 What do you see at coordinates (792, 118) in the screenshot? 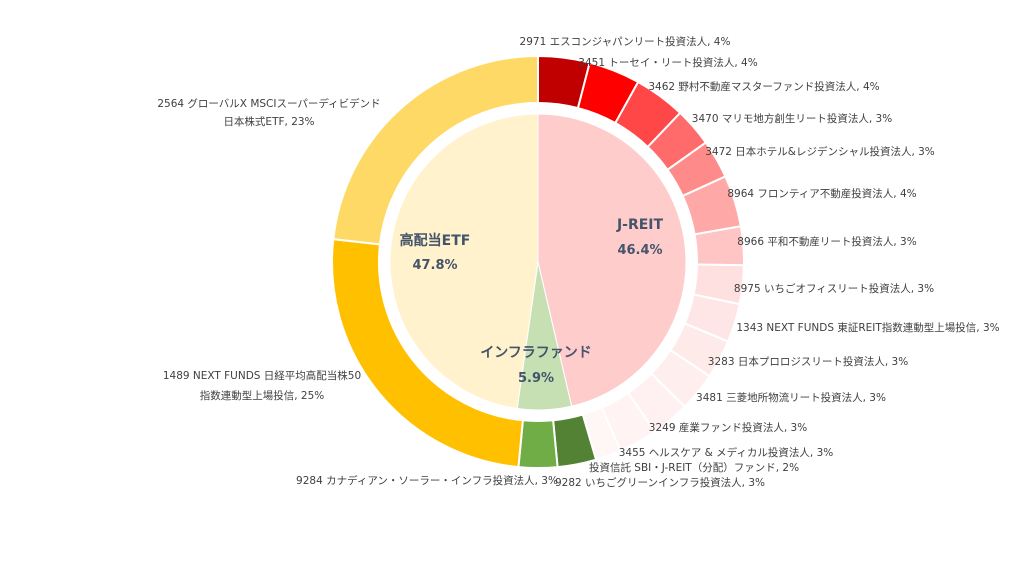
I see `outer-label-3: 3470 マリモ地方創生リート投資法人, 3%` at bounding box center [792, 118].